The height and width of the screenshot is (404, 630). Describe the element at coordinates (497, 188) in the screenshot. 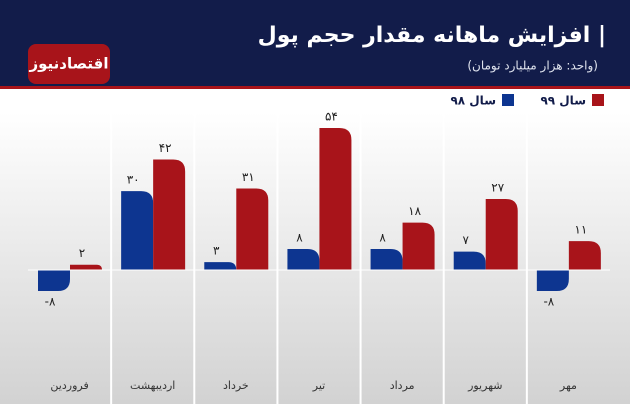

I see `value-label: ۲۷` at that location.